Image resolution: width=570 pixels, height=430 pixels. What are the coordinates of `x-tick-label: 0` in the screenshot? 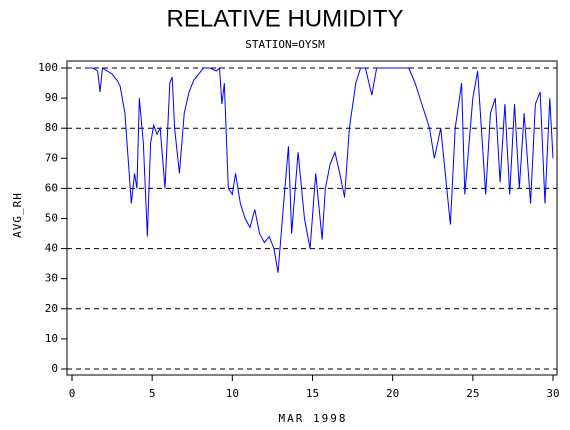 It's located at (72, 393).